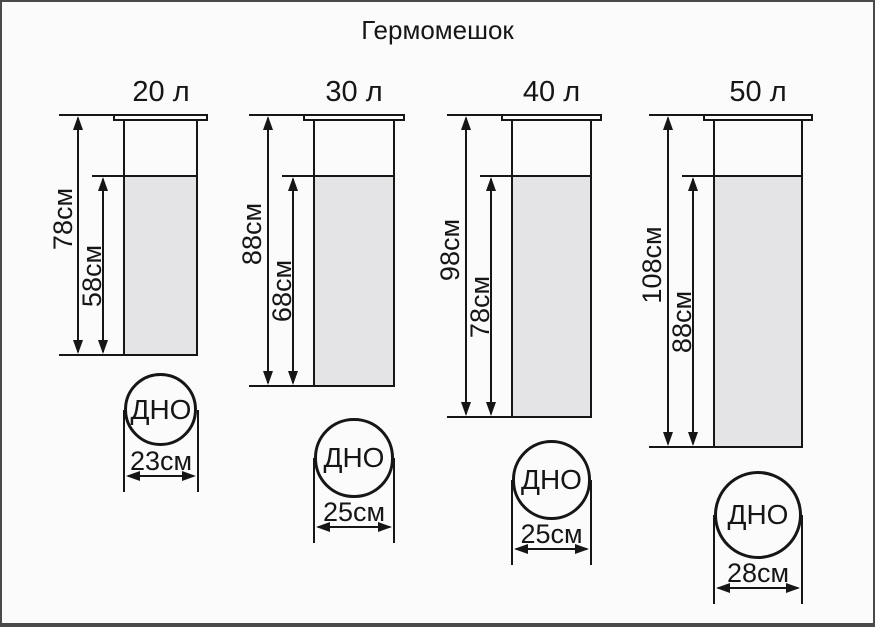  I want to click on diagram-title: Гермомешок, so click(437, 30).